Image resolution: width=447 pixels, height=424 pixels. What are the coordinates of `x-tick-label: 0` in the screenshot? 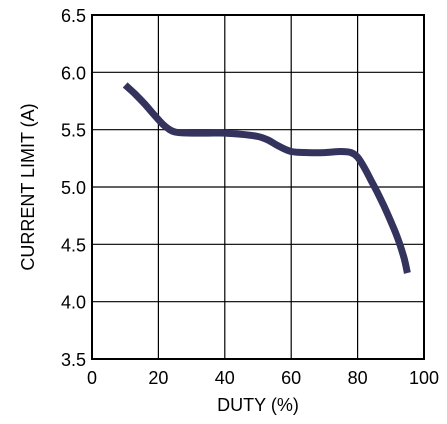 It's located at (92, 378).